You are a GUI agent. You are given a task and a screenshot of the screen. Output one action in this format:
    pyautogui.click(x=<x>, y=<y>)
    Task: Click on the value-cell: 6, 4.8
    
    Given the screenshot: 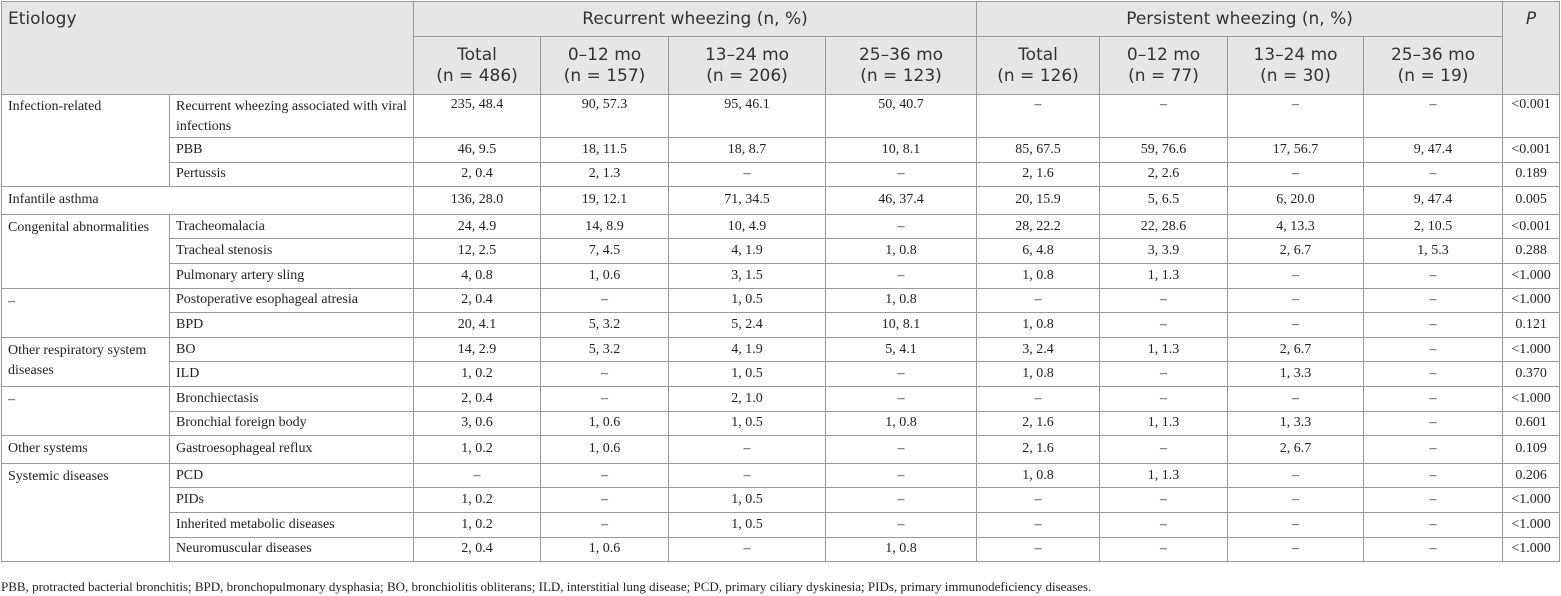 What is the action you would take?
    pyautogui.click(x=1038, y=251)
    